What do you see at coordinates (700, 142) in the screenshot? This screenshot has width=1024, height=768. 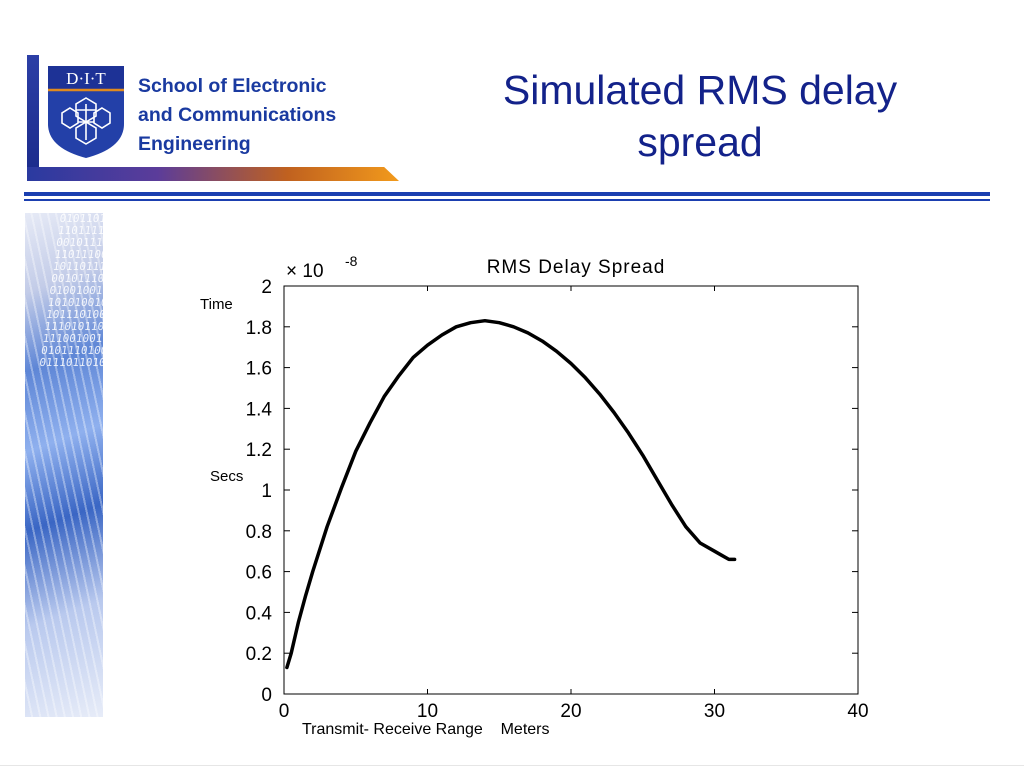 I see `slide-title-line-2: spread` at bounding box center [700, 142].